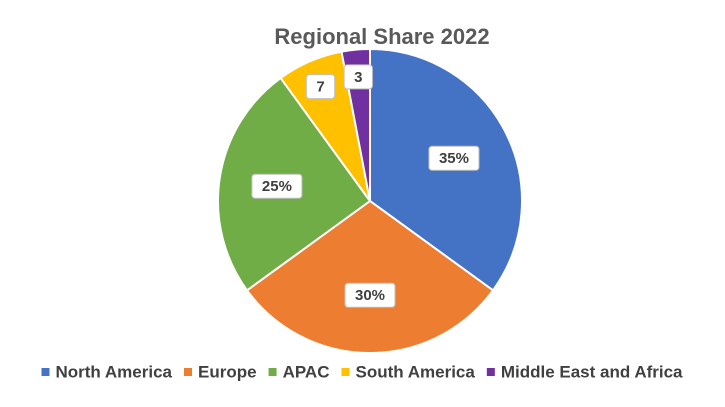 This screenshot has width=725, height=407. Describe the element at coordinates (592, 371) in the screenshot. I see `legend-label: Middle East and Africa` at that location.